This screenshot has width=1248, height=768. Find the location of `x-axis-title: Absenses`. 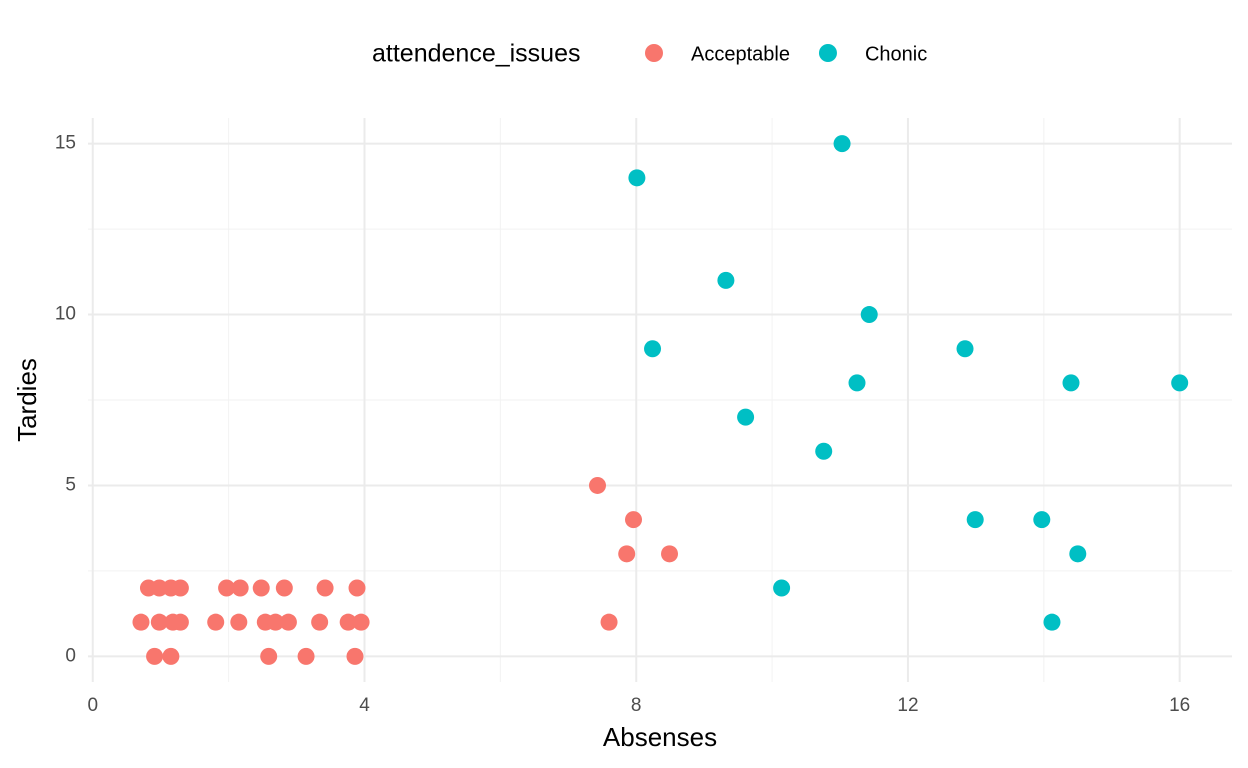

x-axis-title: Absenses is located at coordinates (660, 737).